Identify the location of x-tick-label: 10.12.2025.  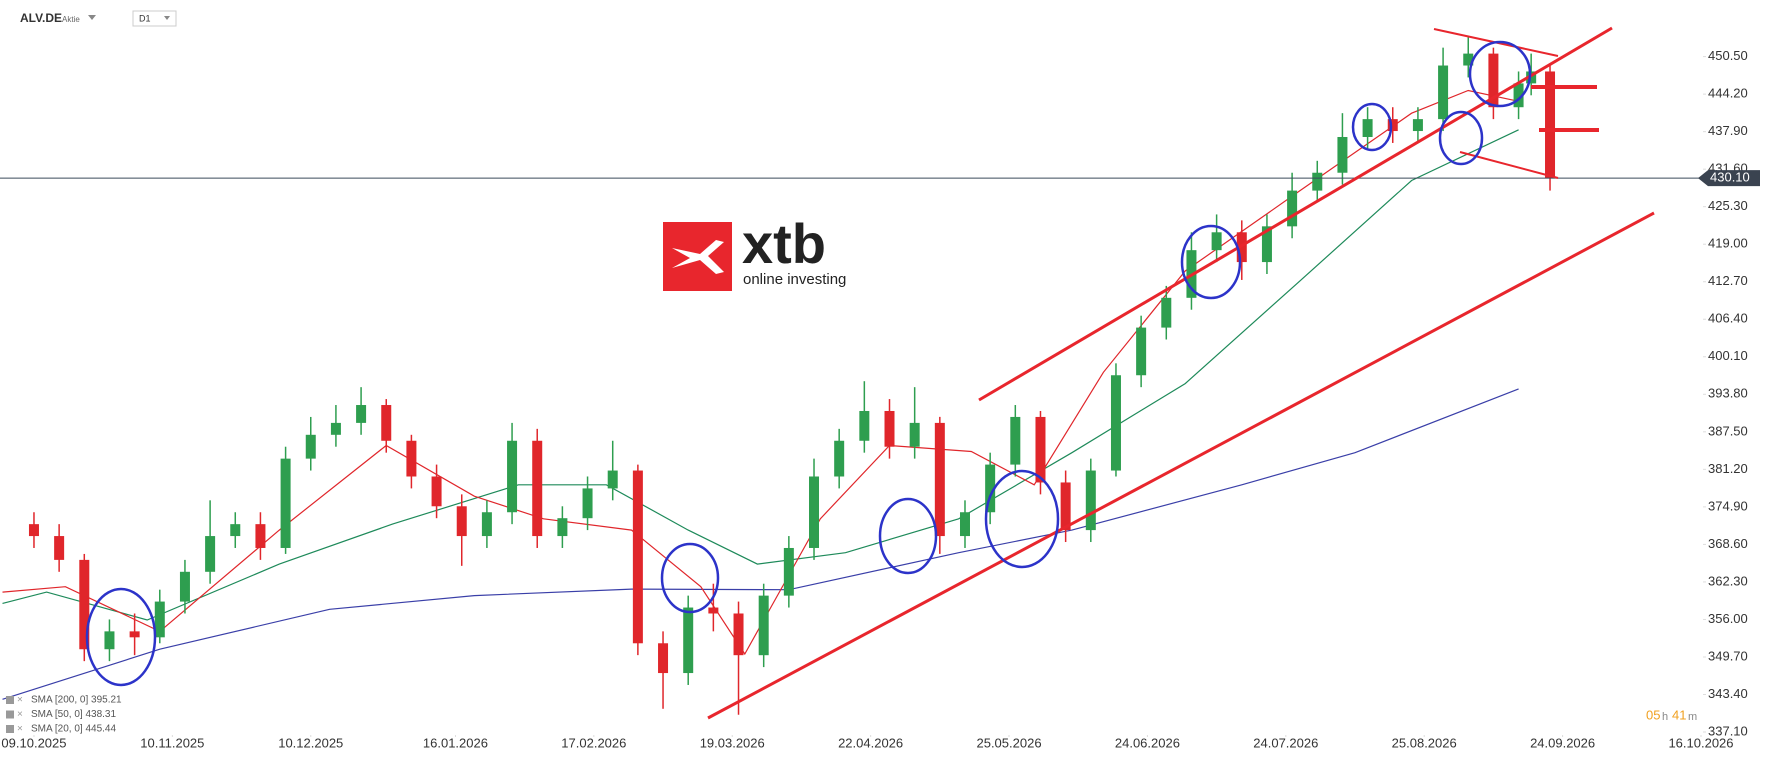
(310, 742).